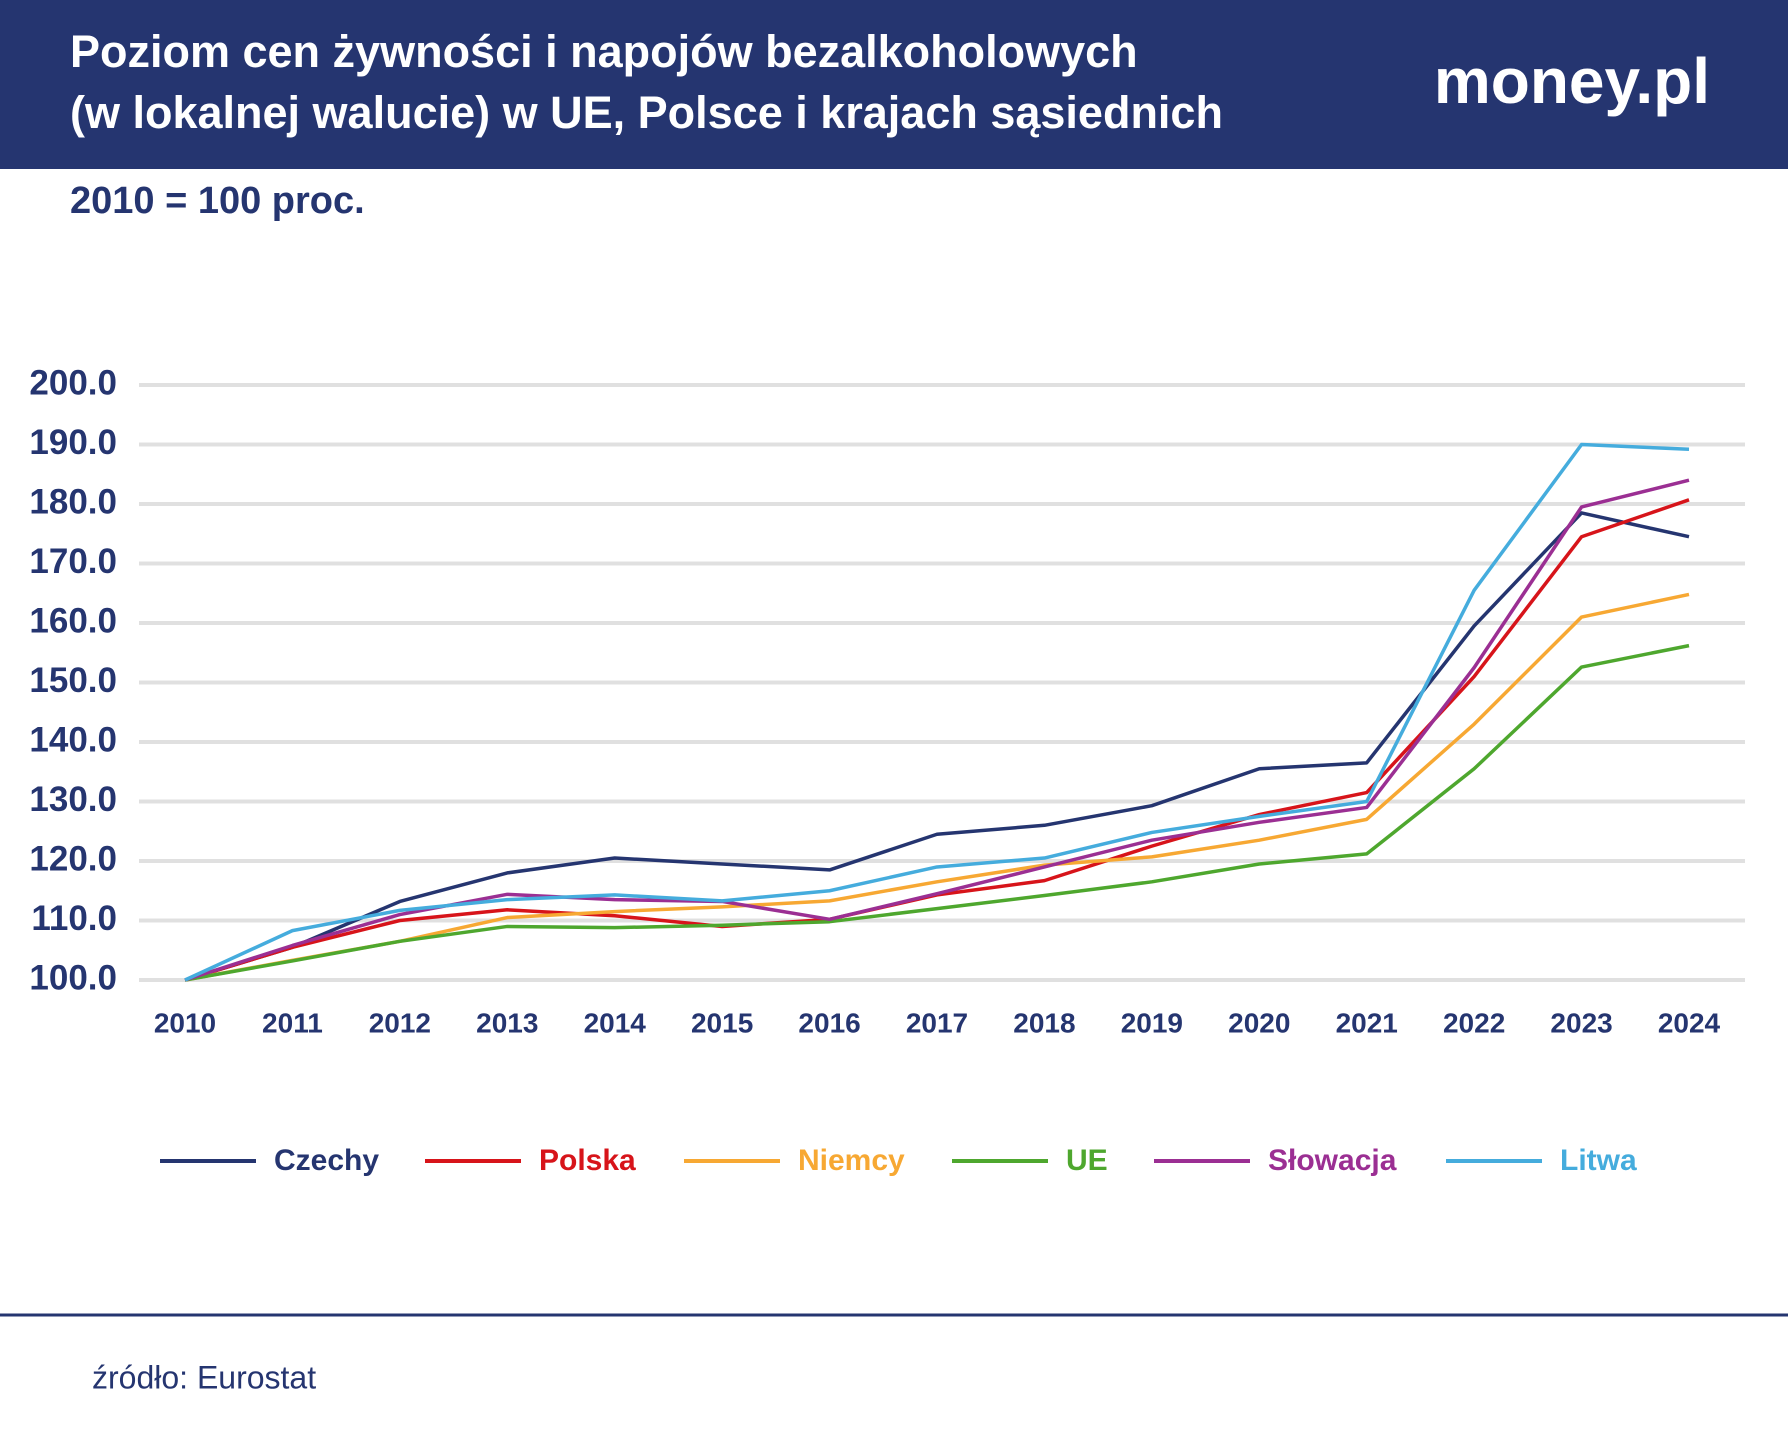 The width and height of the screenshot is (1788, 1440). Describe the element at coordinates (1332, 1160) in the screenshot. I see `legend-label: Słowacja` at that location.